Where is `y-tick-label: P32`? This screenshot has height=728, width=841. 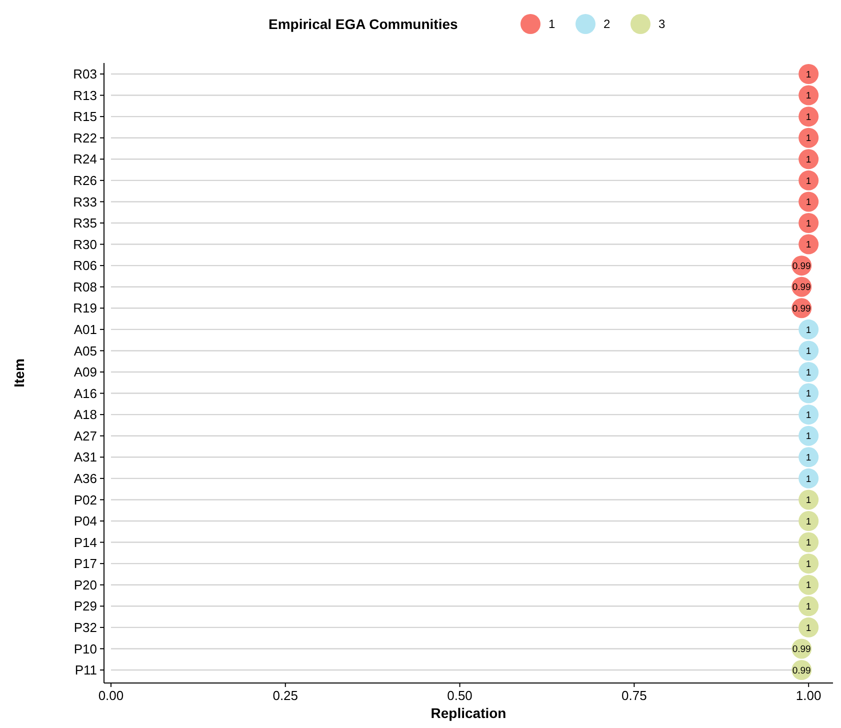
y-tick-label: P32 is located at coordinates (85, 627).